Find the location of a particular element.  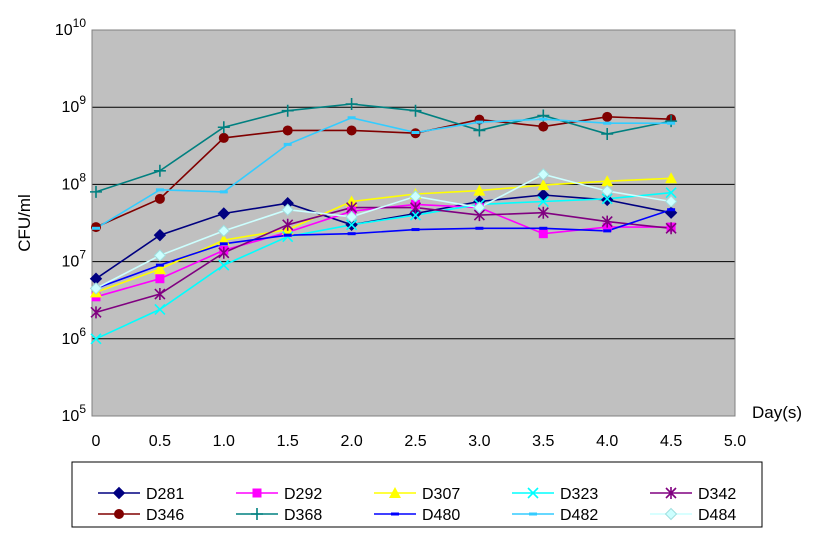

x-tick-label: 4.0 is located at coordinates (607, 441).